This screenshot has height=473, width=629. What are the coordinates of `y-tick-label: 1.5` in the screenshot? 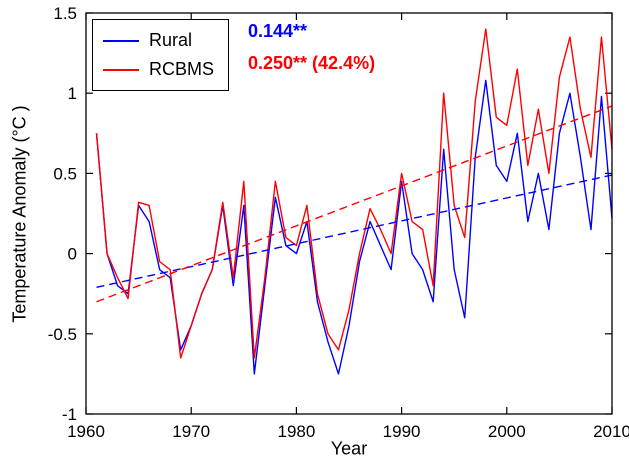 It's located at (65, 13).